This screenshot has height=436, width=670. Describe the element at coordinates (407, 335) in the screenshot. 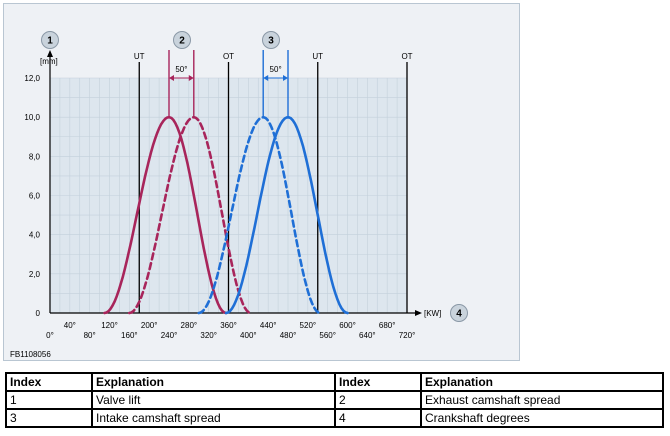

I see `x-tick-label: 720°` at that location.